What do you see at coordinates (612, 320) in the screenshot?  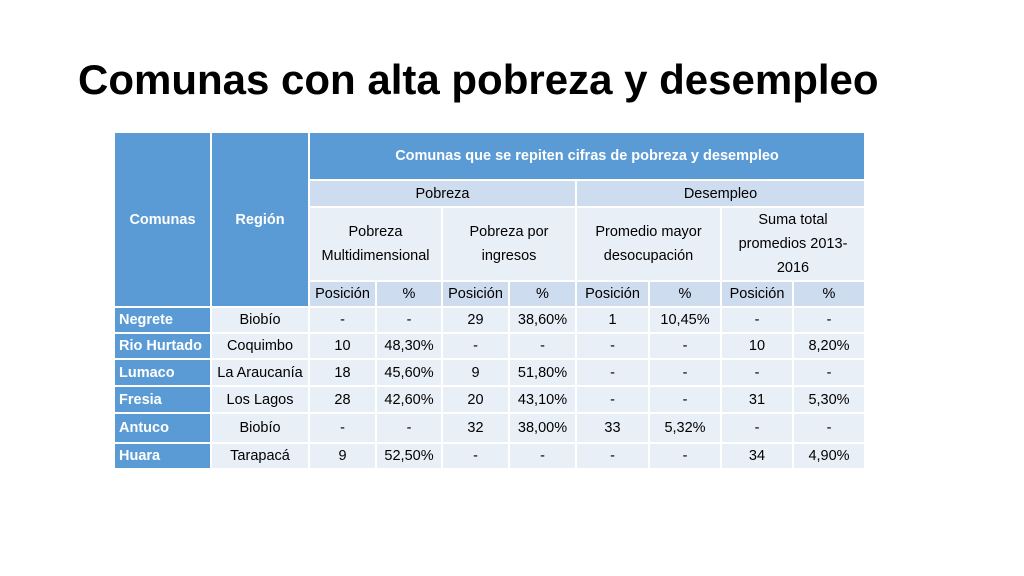 I see `cell-pmd-pos: 1` at bounding box center [612, 320].